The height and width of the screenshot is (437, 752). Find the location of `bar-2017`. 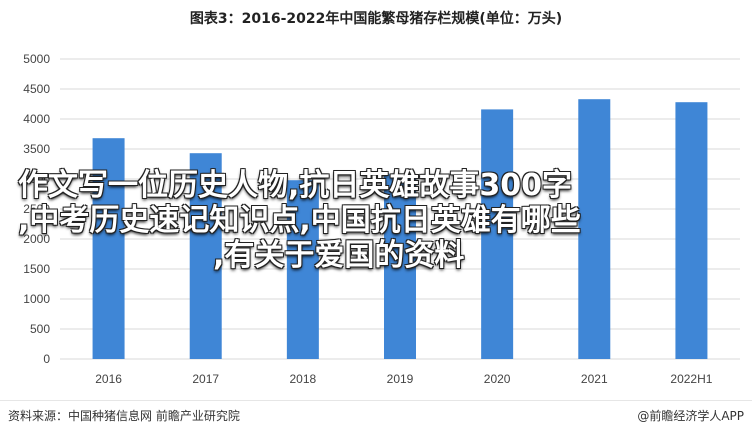

bar-2017 is located at coordinates (205, 256).